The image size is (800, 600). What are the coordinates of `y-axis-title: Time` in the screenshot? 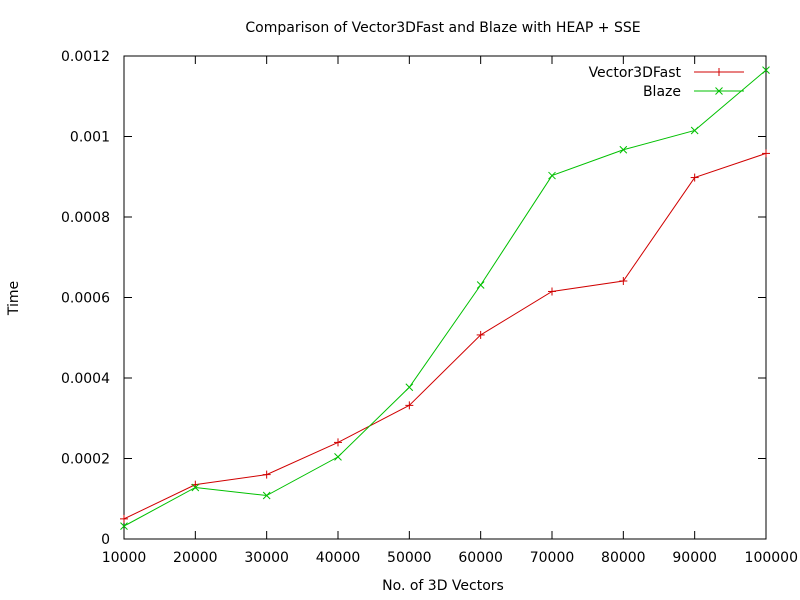 It's located at (14, 298).